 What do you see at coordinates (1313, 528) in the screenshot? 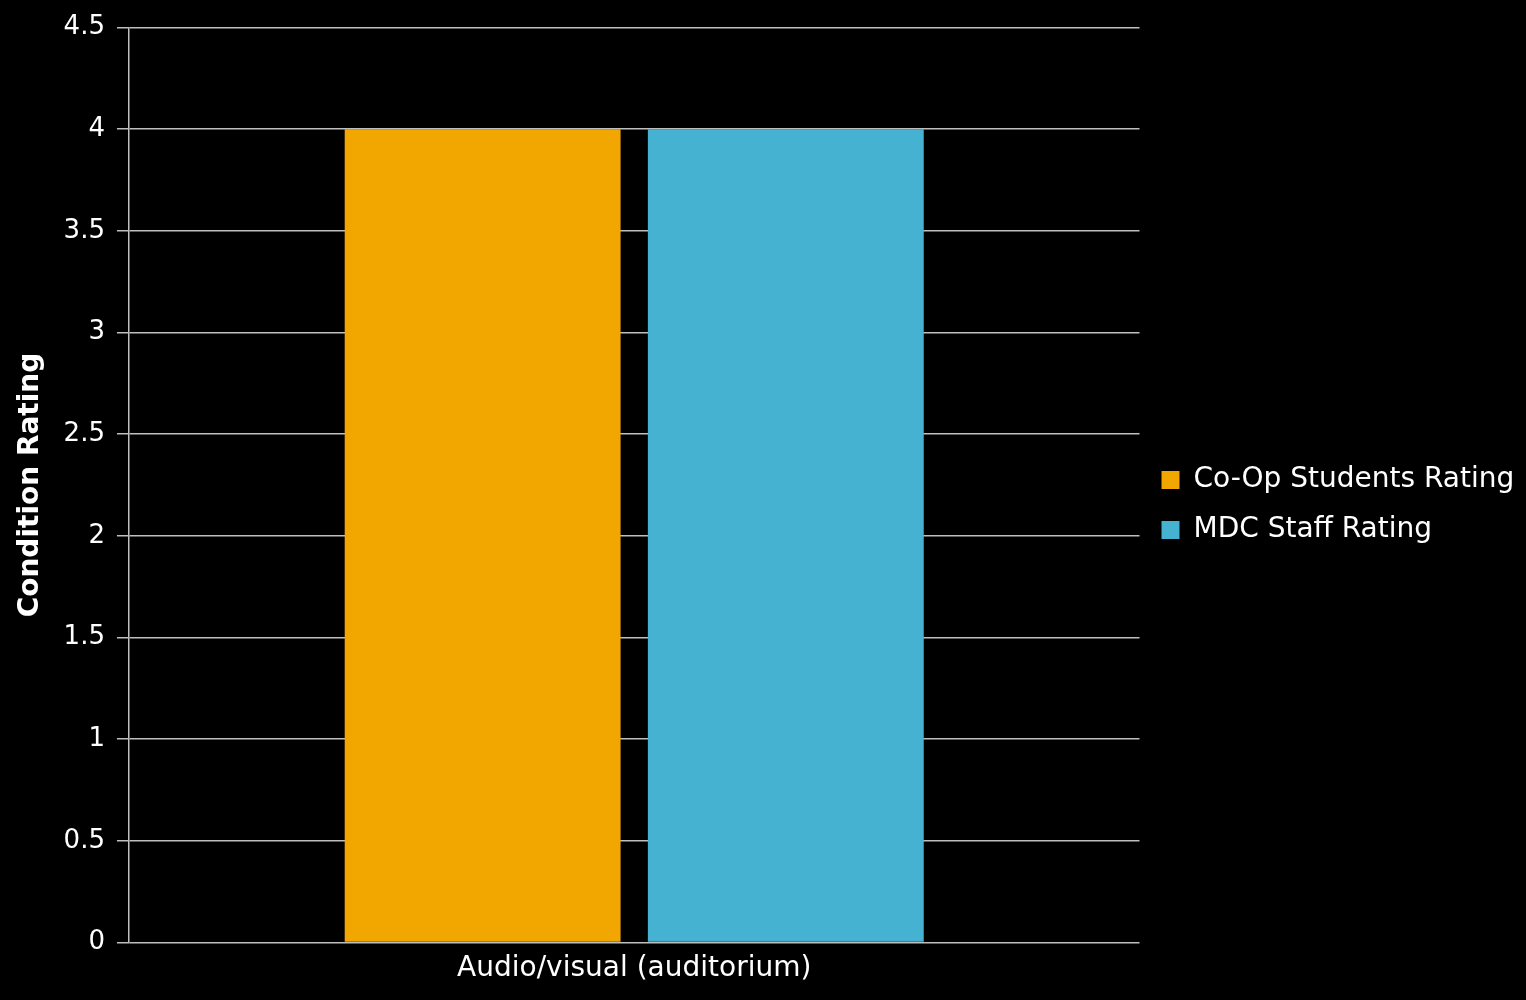
I see `legend-label: MDC Staff Rating` at bounding box center [1313, 528].